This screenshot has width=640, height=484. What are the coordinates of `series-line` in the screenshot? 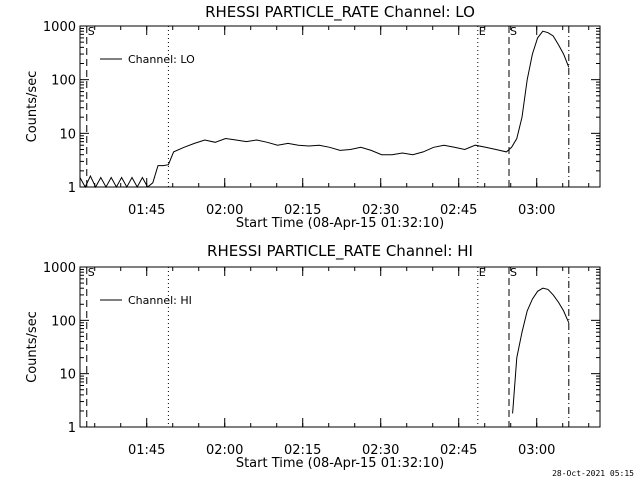 It's located at (541, 350).